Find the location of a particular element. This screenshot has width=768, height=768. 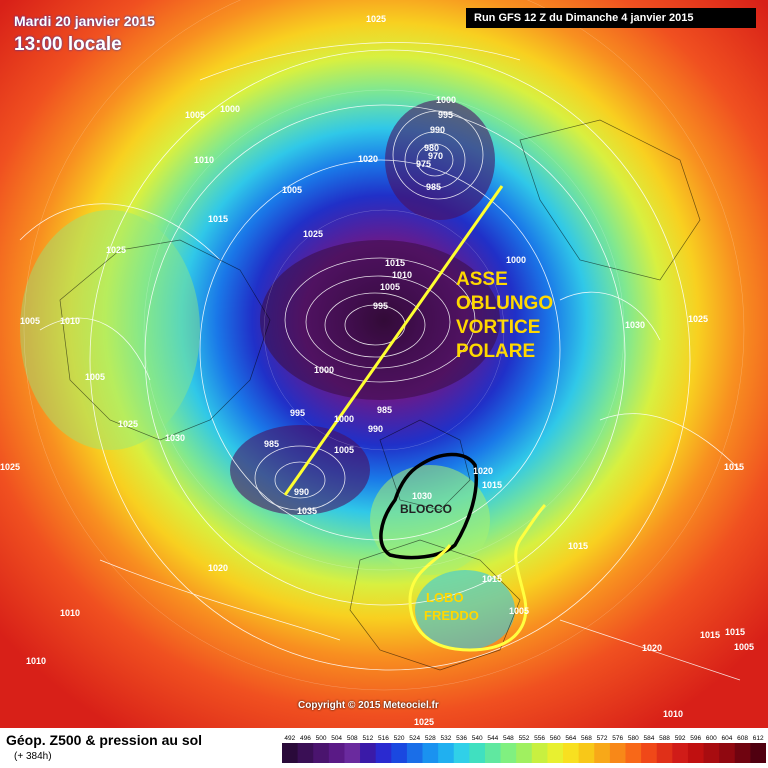

scale-label: 604 is located at coordinates (727, 738).